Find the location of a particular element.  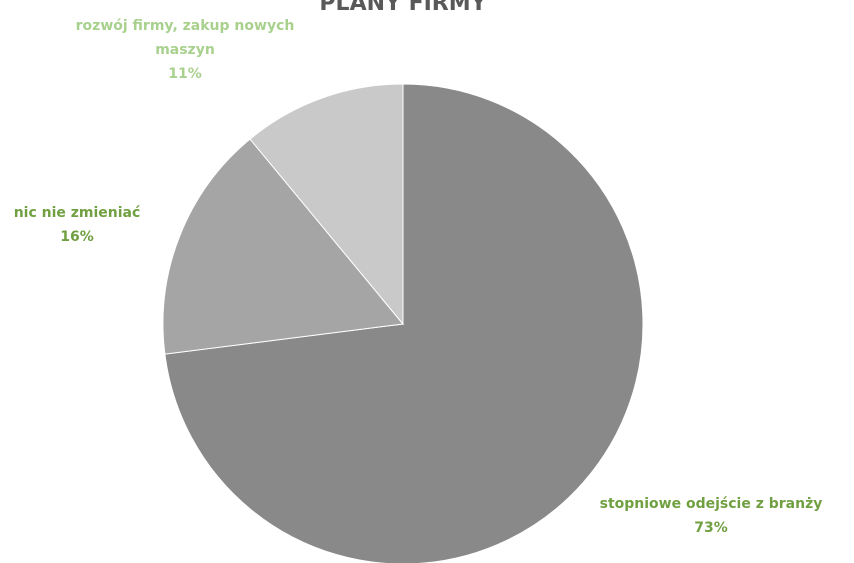

chart-title: PLANY FIRMY is located at coordinates (403, 8).